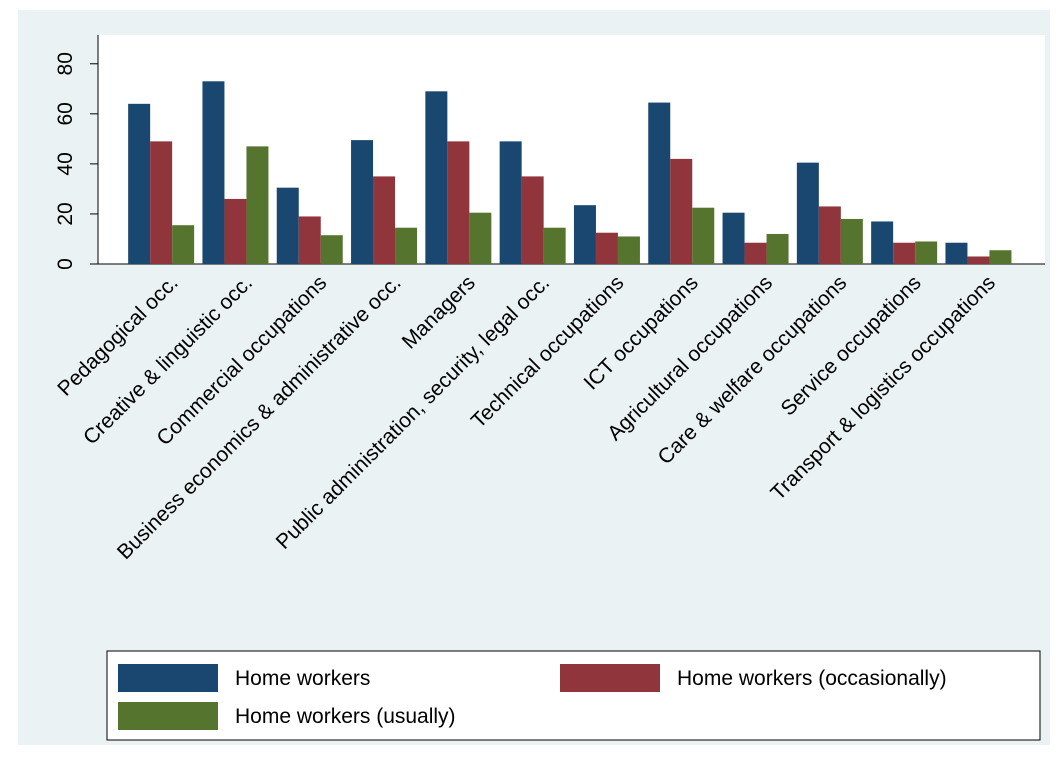  I want to click on y-tick-label: 60, so click(65, 113).